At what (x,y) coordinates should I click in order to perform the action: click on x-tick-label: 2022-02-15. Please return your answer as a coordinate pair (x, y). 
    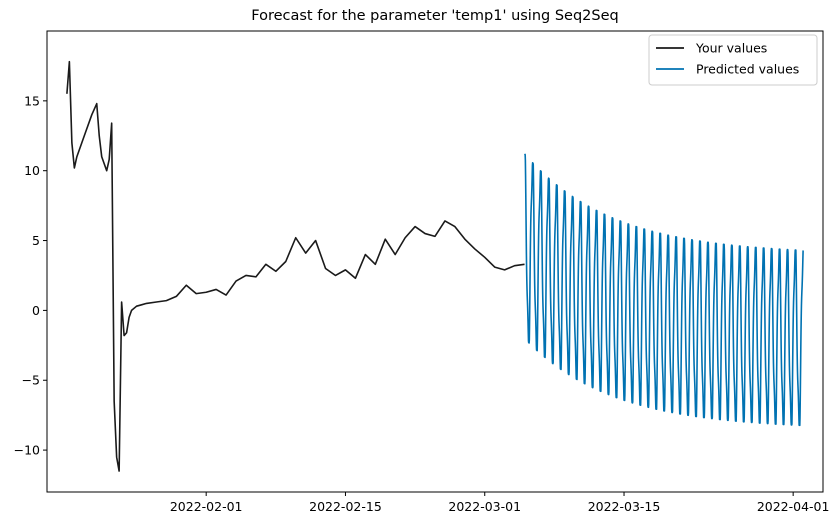
    Looking at the image, I should click on (345, 506).